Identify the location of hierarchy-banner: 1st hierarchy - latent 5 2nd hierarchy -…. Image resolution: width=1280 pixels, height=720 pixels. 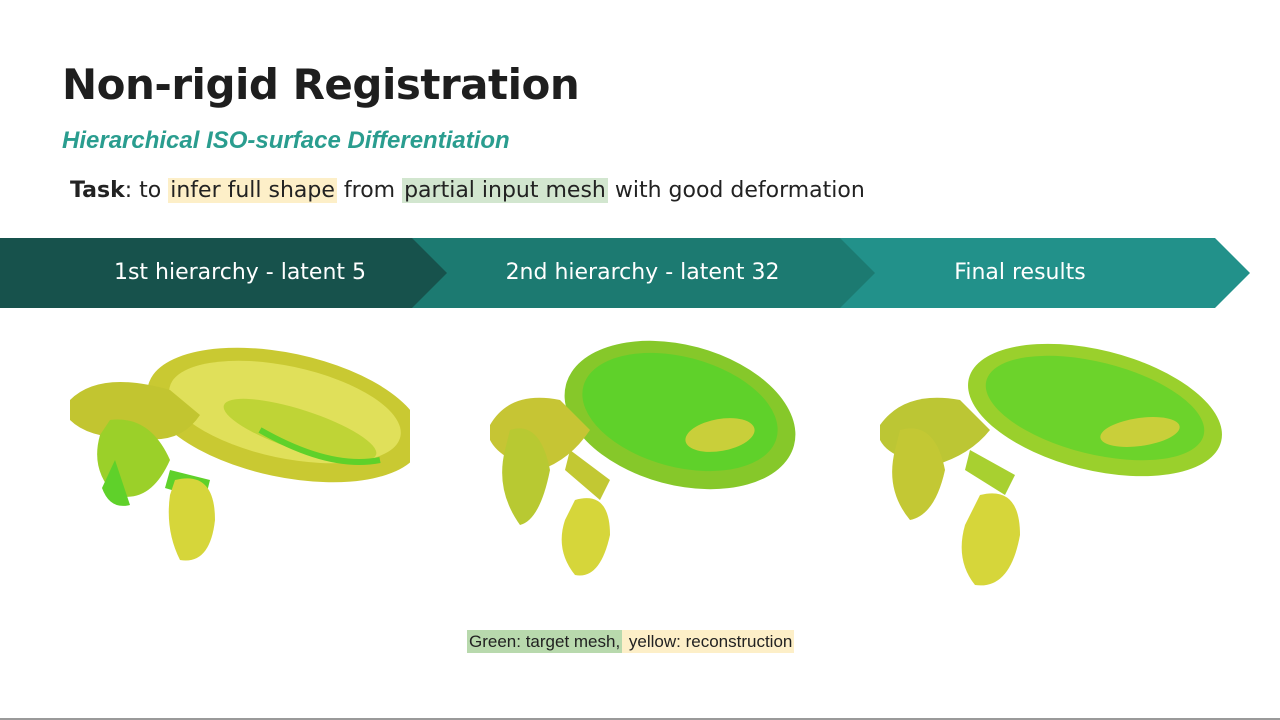
(640, 273).